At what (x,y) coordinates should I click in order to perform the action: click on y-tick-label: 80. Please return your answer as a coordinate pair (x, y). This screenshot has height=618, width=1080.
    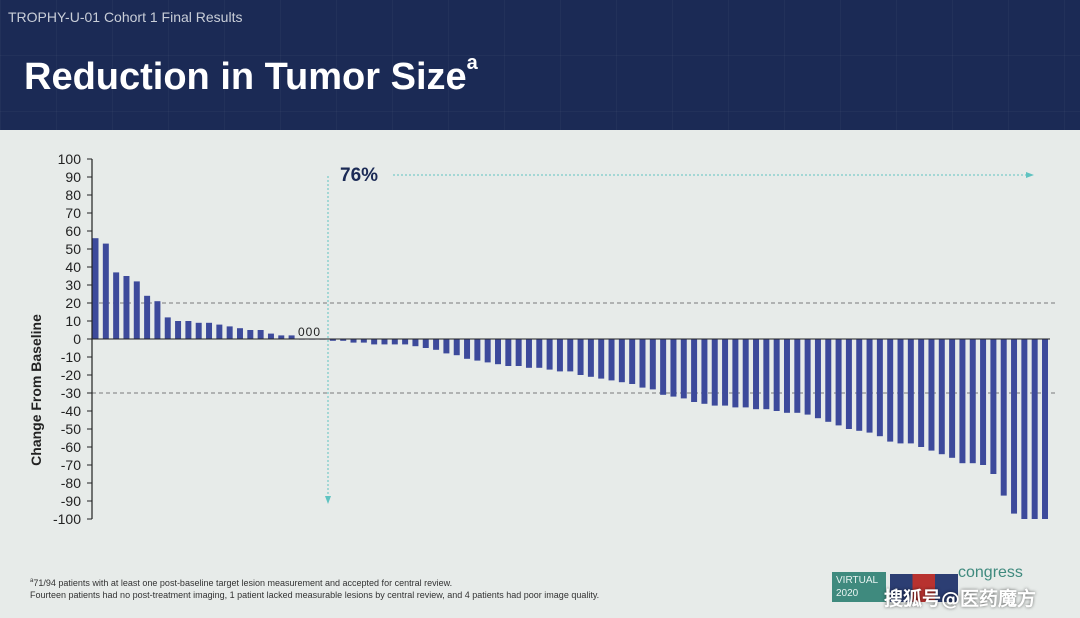
    Looking at the image, I should click on (73, 195).